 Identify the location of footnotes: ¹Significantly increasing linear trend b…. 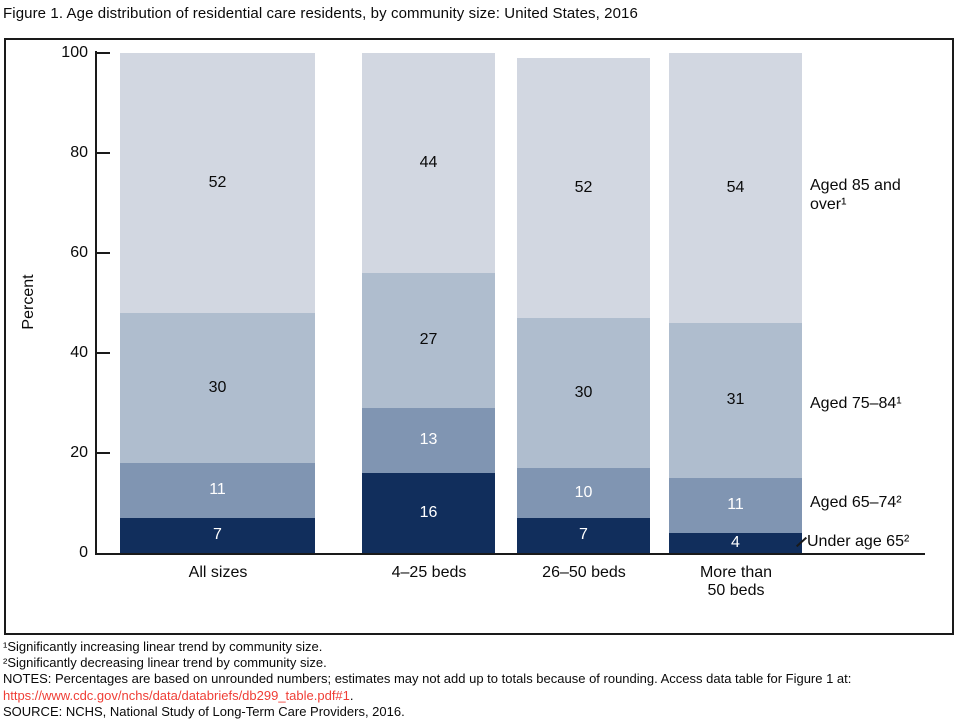
(427, 679).